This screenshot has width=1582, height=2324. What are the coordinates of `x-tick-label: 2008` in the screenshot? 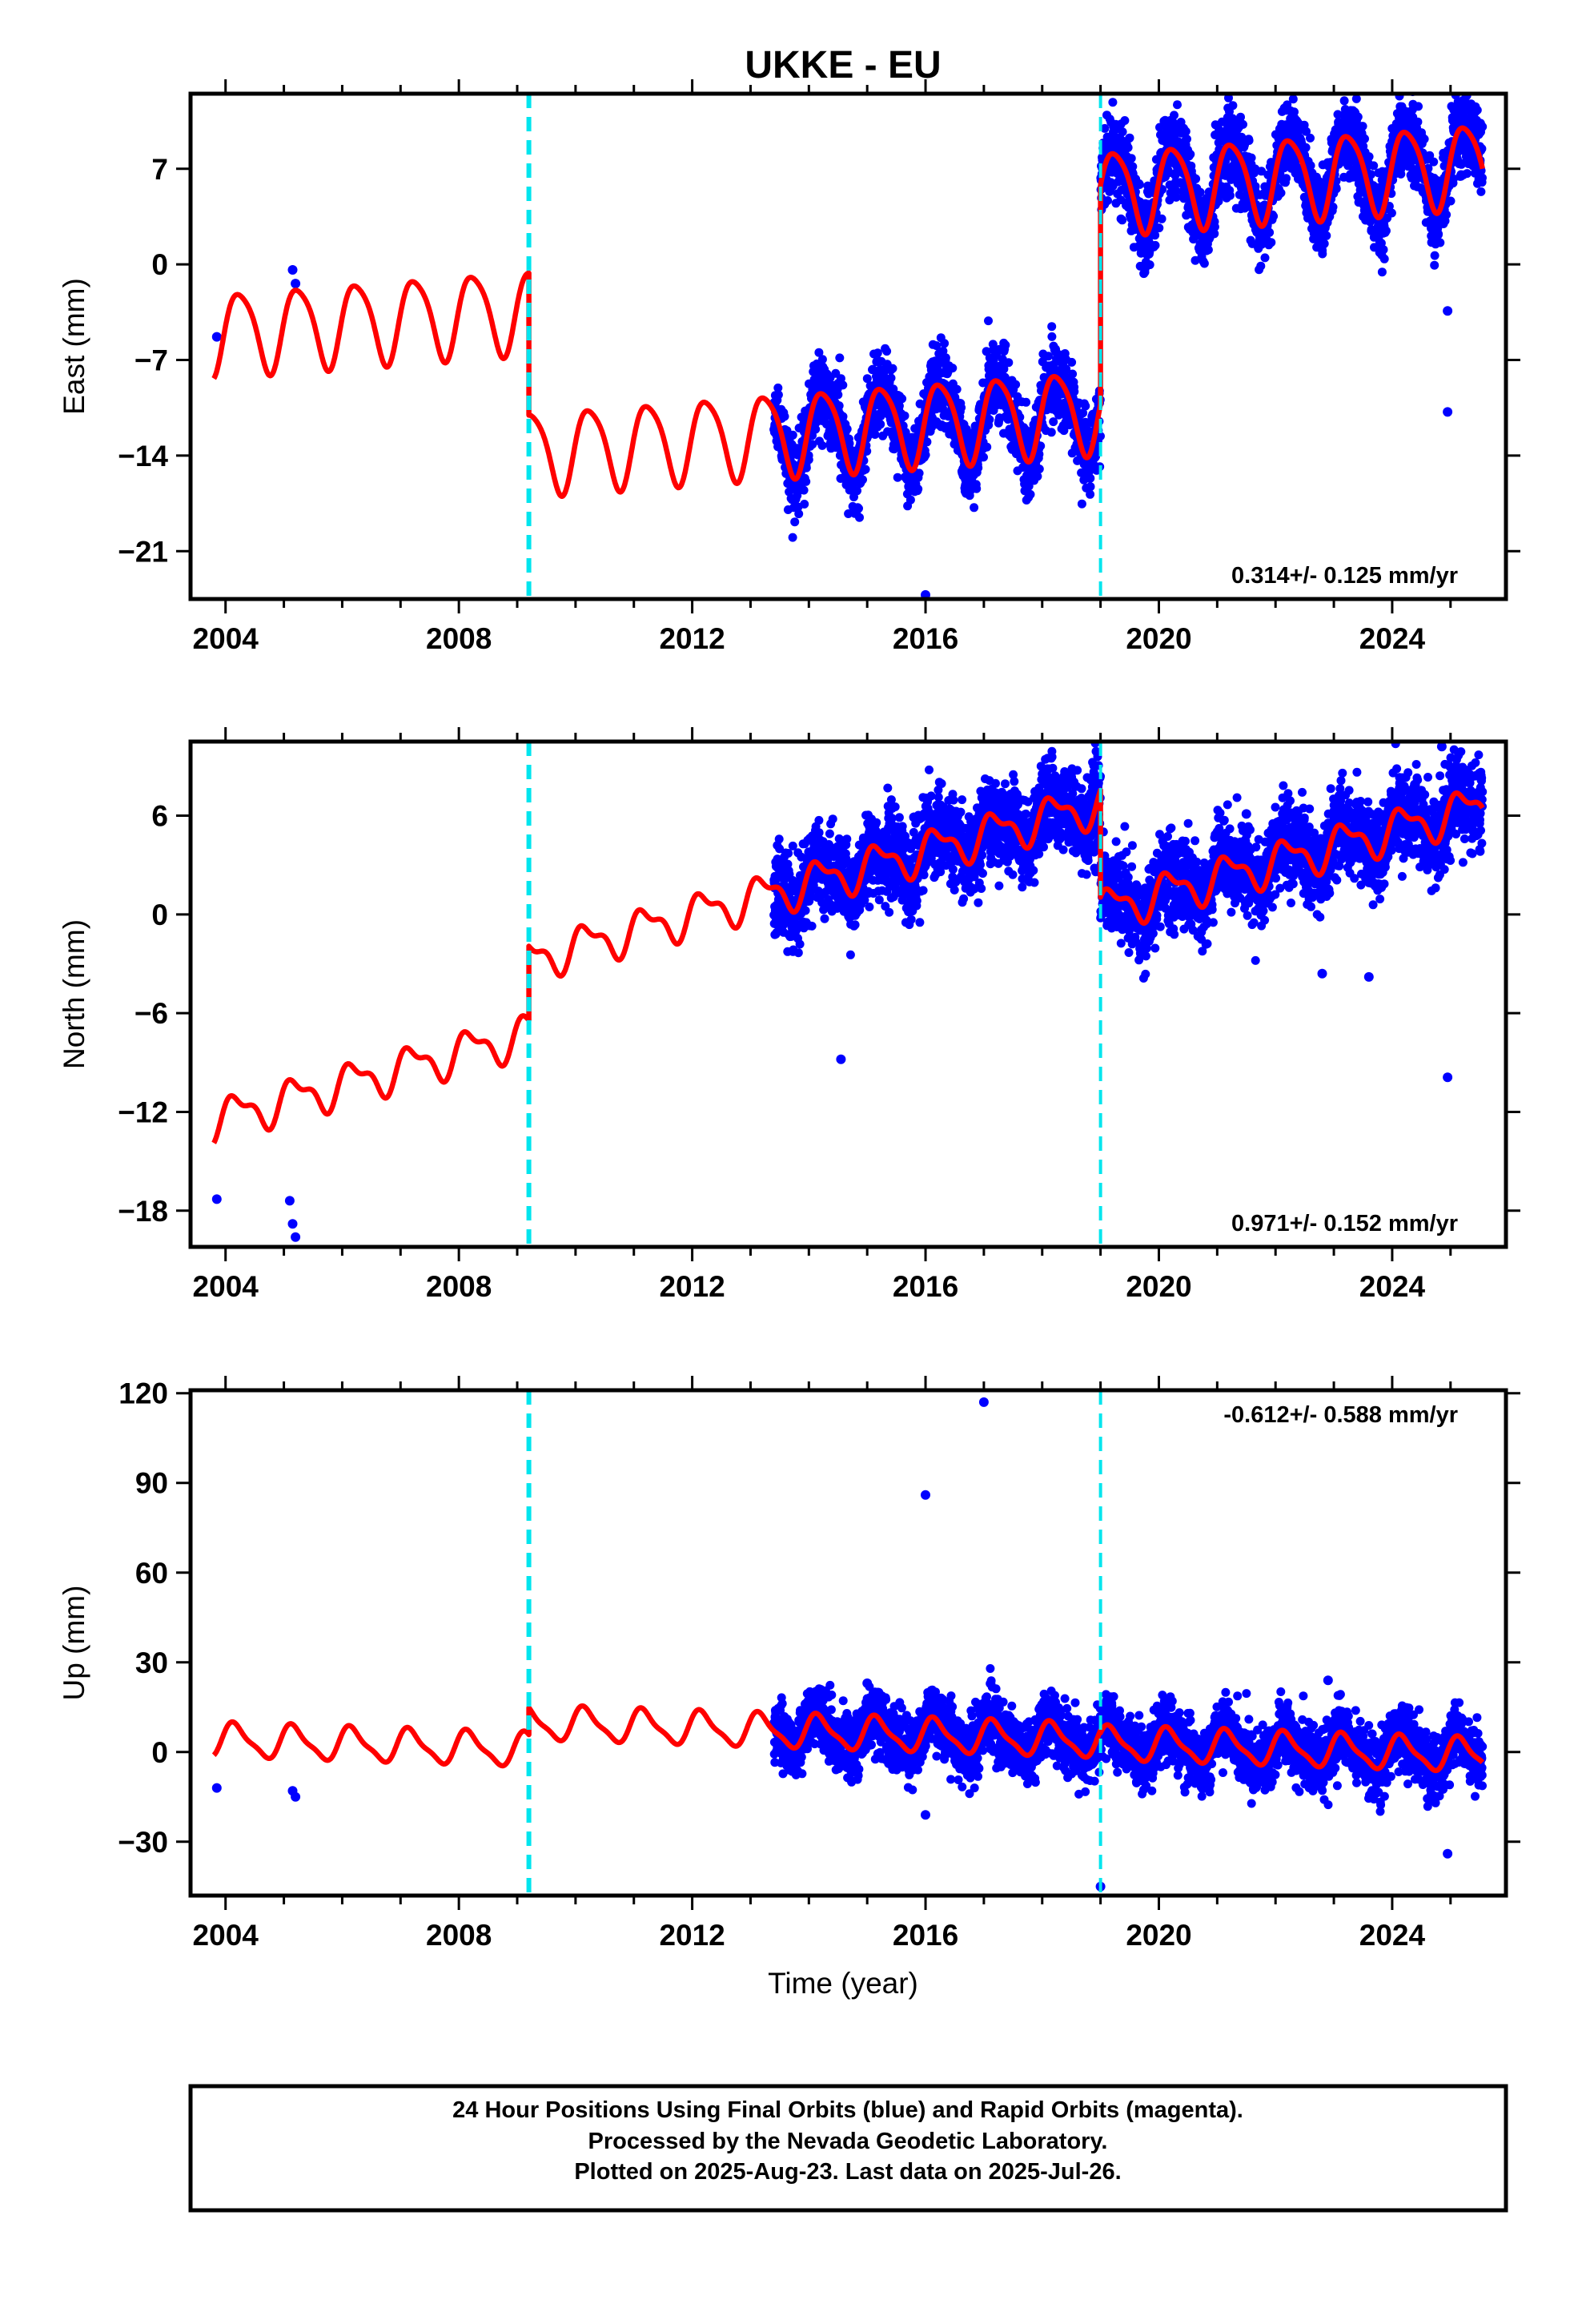 It's located at (459, 638).